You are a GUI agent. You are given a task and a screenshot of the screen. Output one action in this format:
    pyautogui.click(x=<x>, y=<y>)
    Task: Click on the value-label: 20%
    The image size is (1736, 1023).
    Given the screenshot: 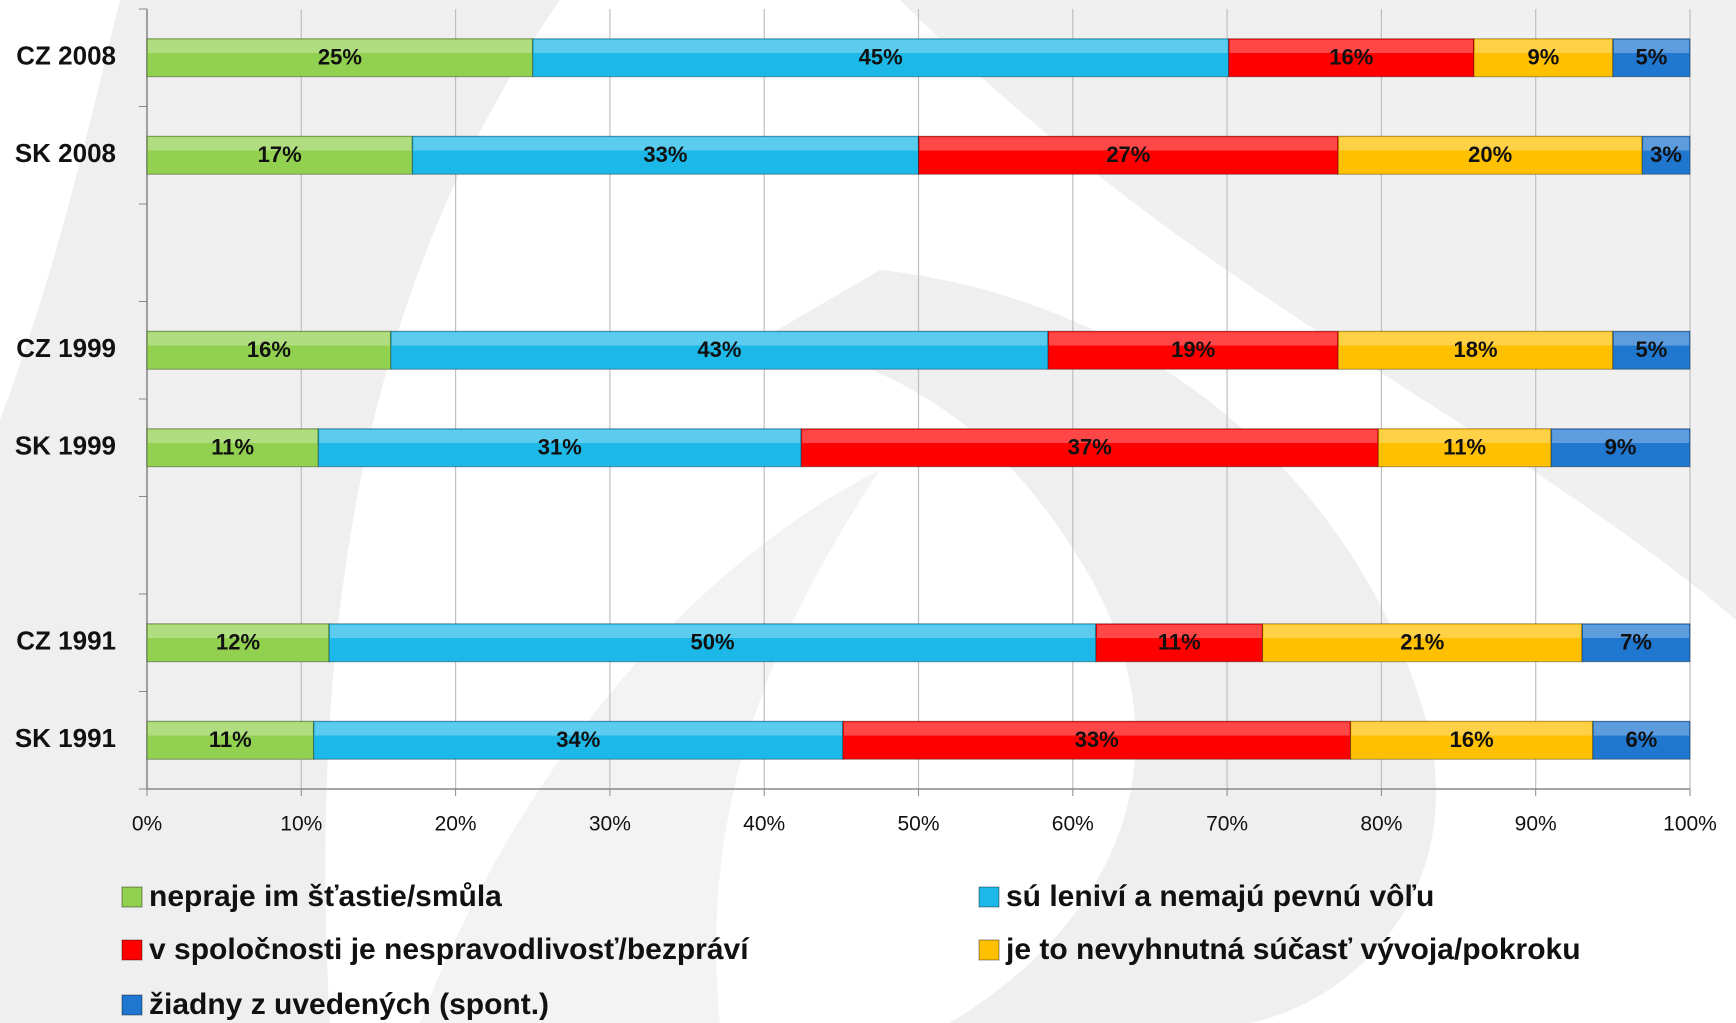 What is the action you would take?
    pyautogui.click(x=1490, y=154)
    